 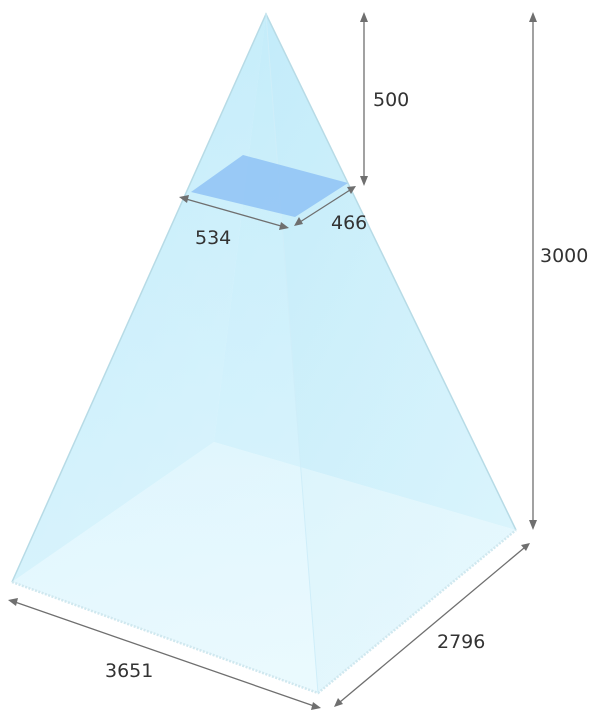 I want to click on base-depth-arrow-left, so click(x=338, y=702).